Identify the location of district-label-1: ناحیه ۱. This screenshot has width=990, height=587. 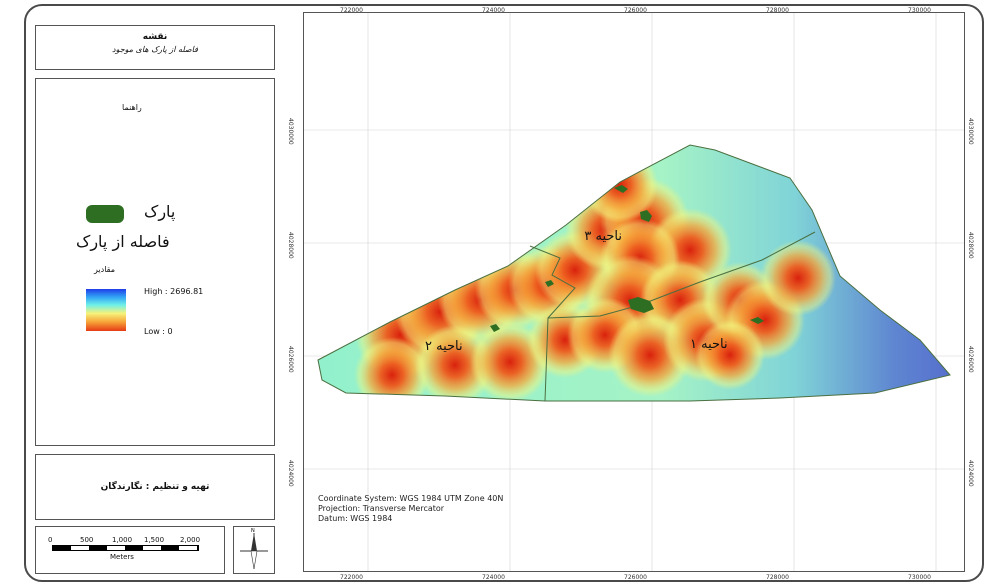
(709, 344).